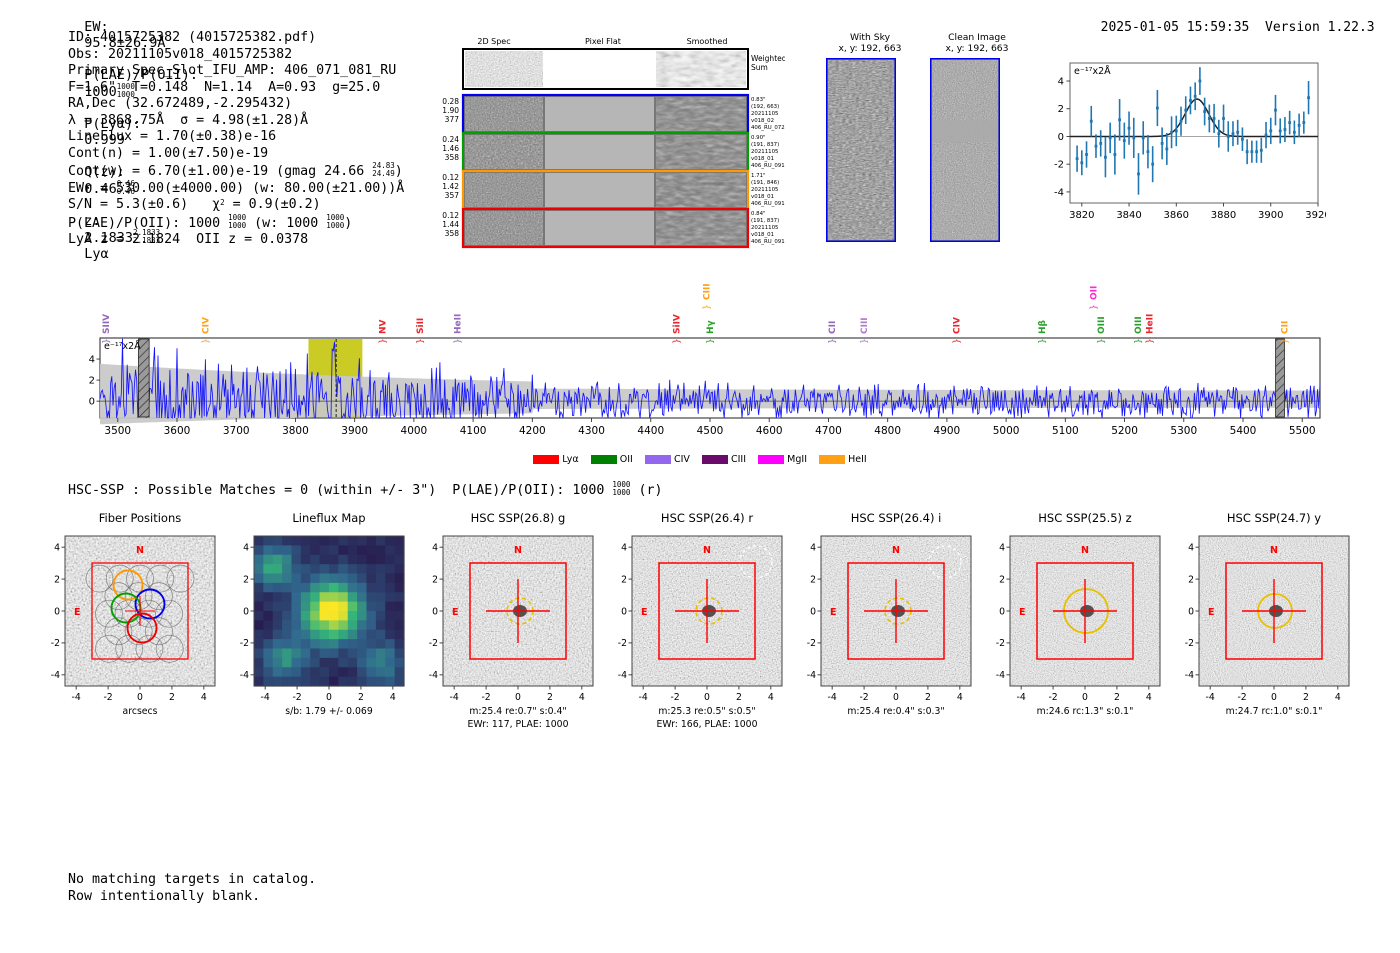 The height and width of the screenshot is (953, 1400). Describe the element at coordinates (458, 324) in the screenshot. I see `svg-text: HeII` at that location.